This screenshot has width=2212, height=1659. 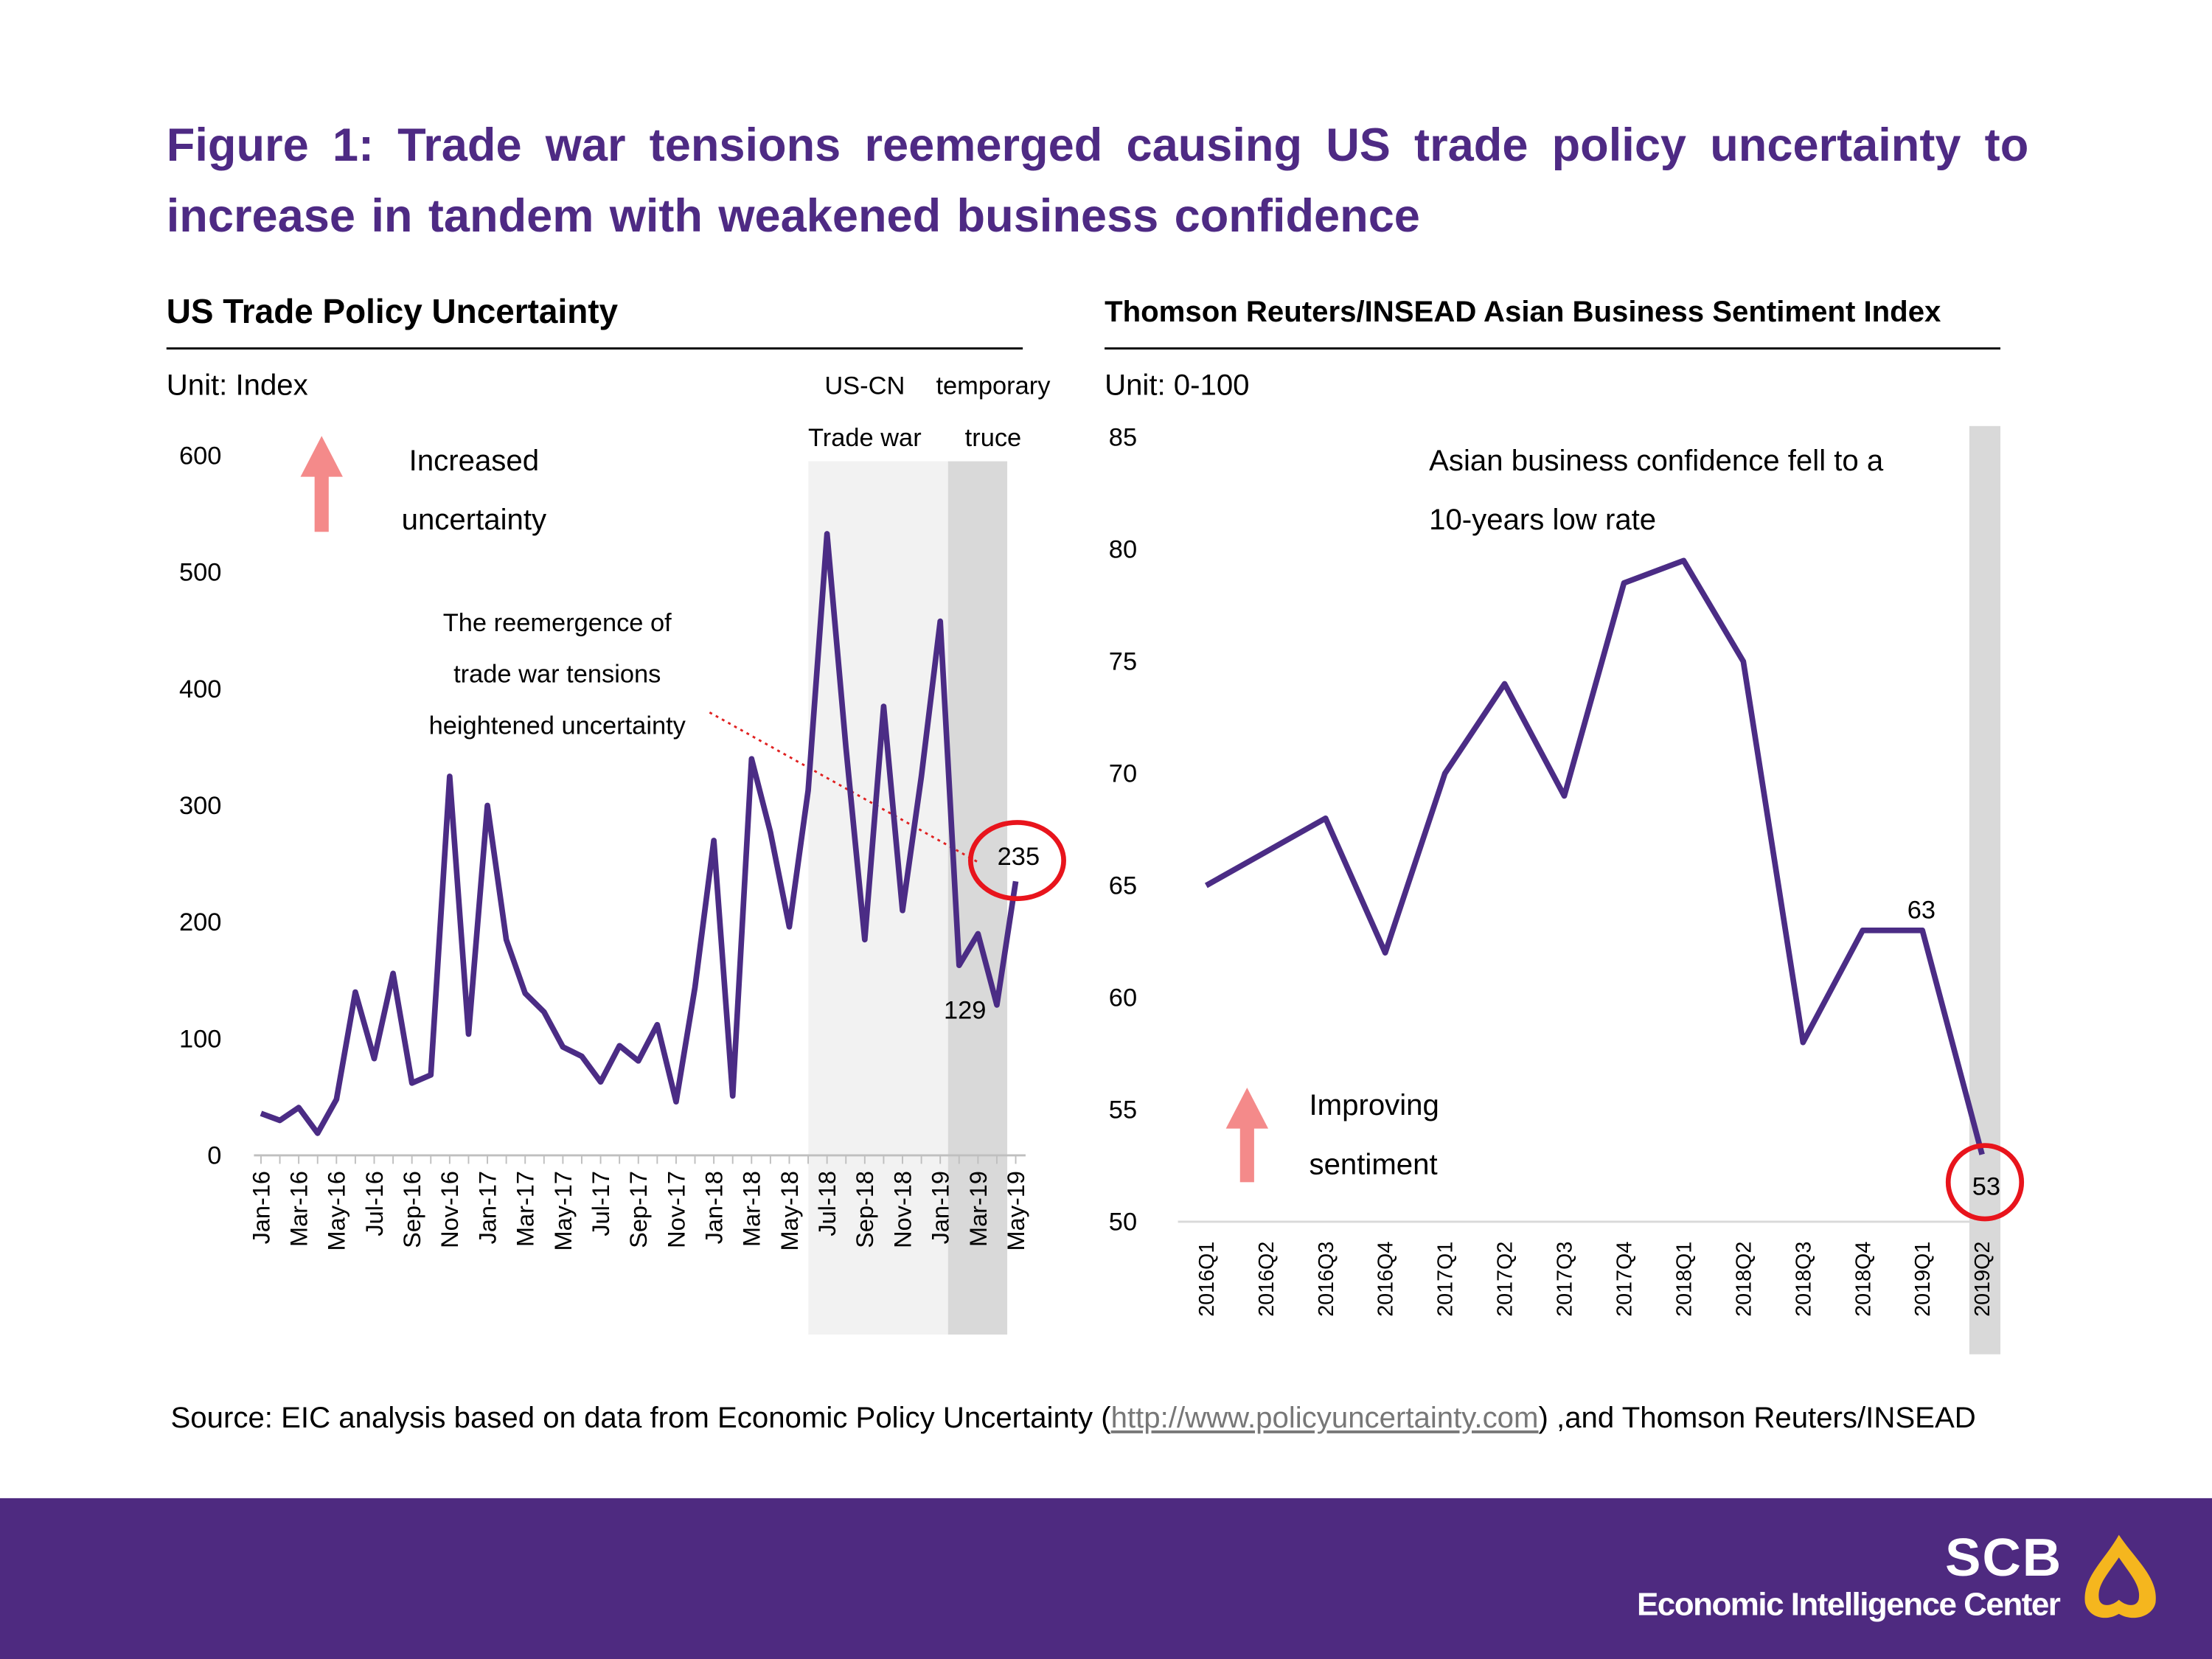 What do you see at coordinates (1505, 1279) in the screenshot?
I see `x-tick-label: 2017Q2` at bounding box center [1505, 1279].